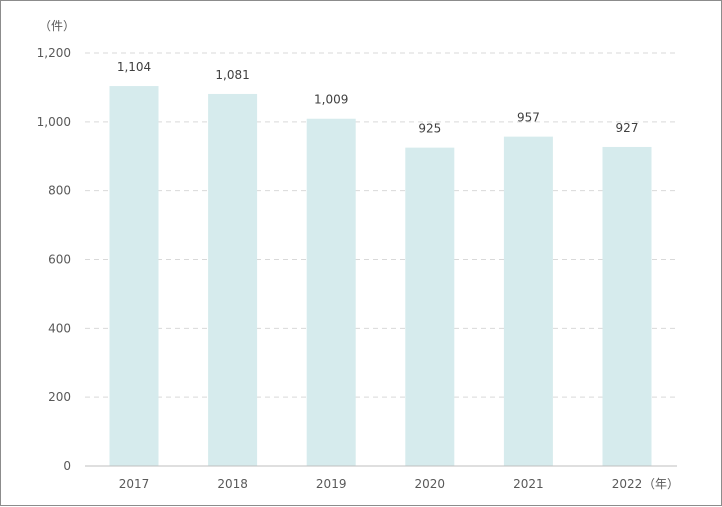 The image size is (722, 507). I want to click on bar-2020, so click(430, 307).